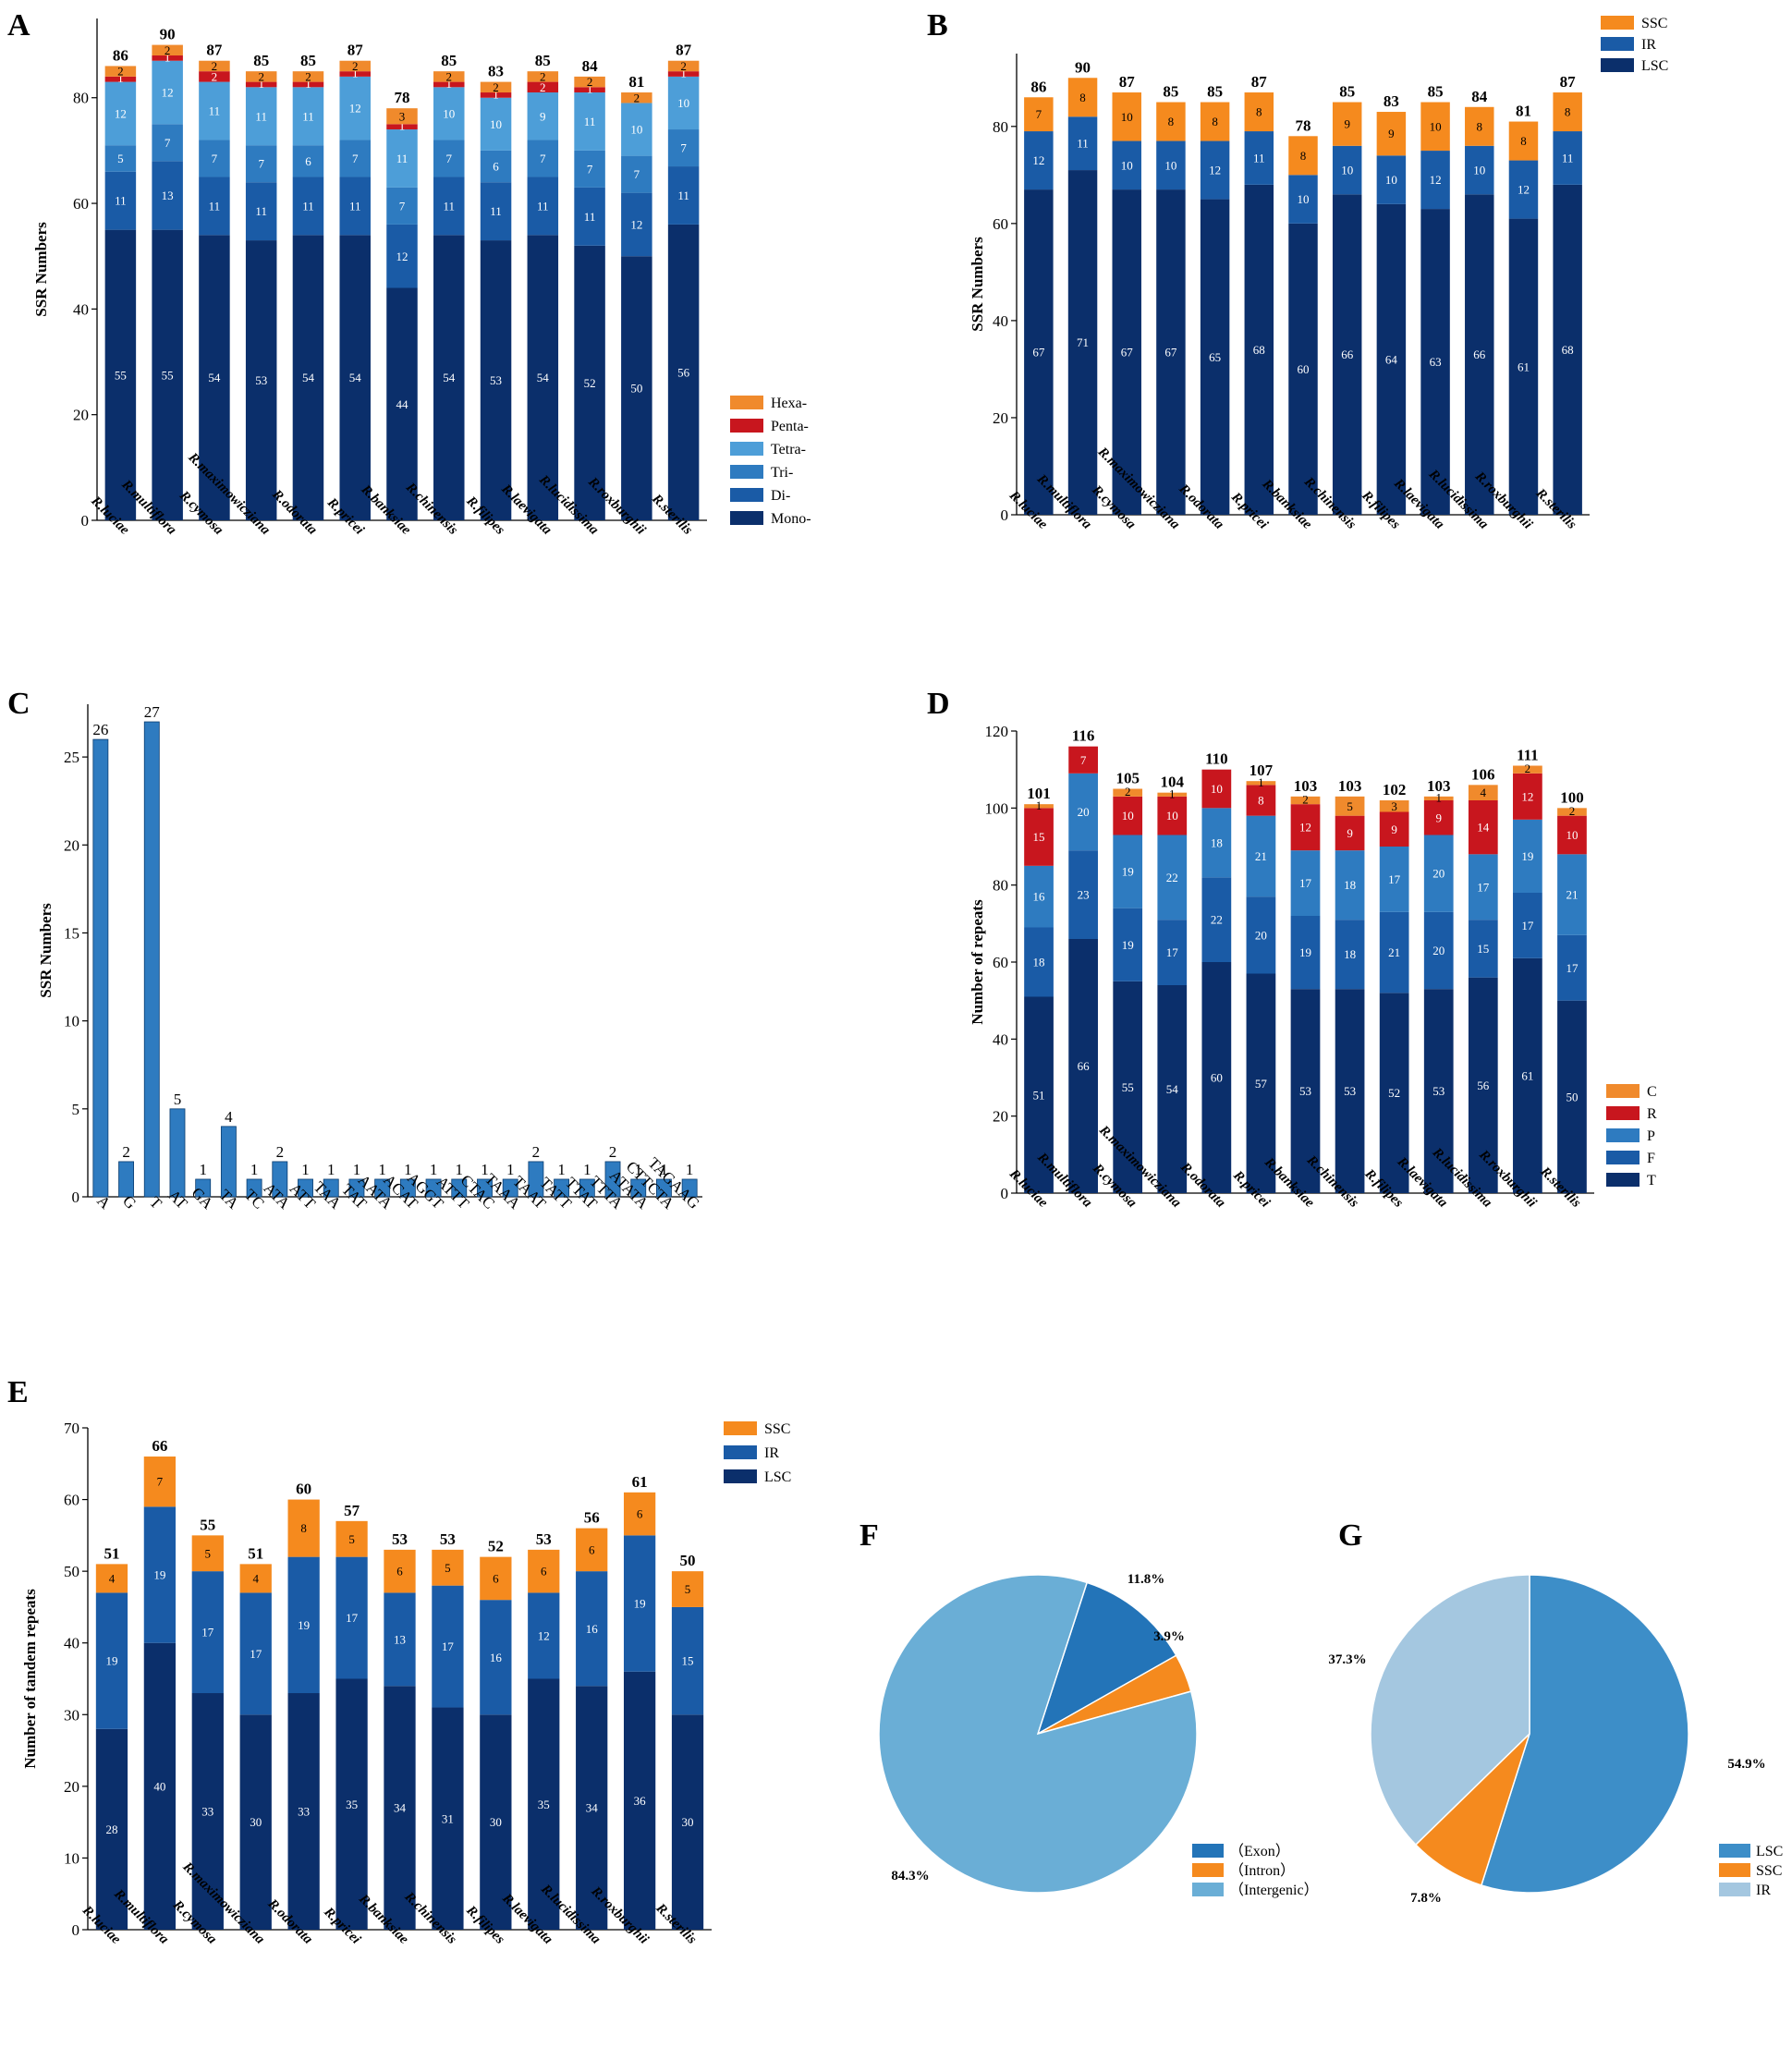 This screenshot has width=1792, height=2060. I want to click on bar-total-label: 87, so click(355, 50).